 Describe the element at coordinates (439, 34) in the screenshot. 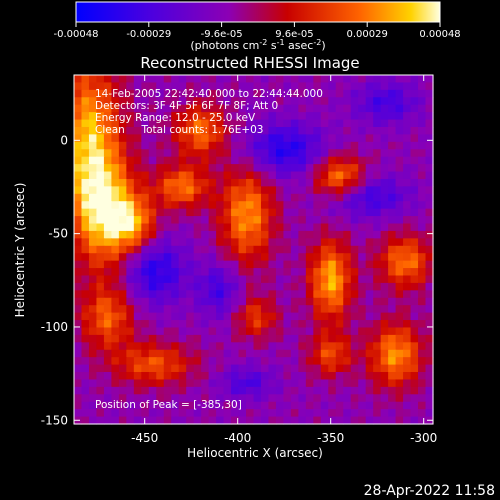

I see `colorbar-tick-label: 0.00048` at that location.